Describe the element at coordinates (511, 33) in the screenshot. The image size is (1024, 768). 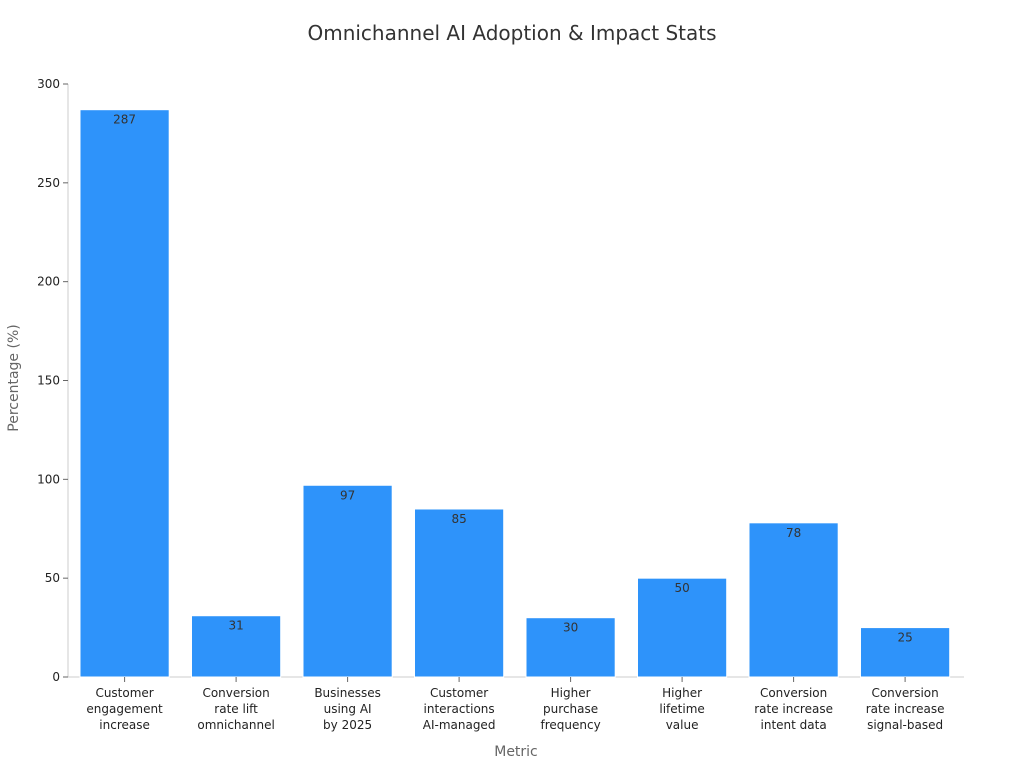
I see `chart-title: Omnichannel AI Adoption & Impact Stats` at that location.